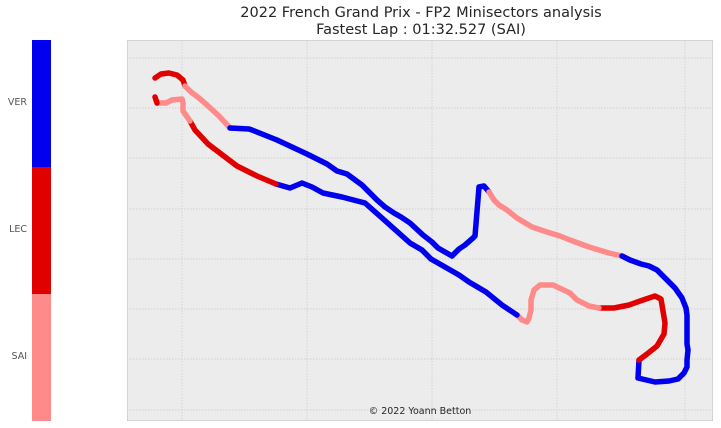 This screenshot has height=428, width=721. What do you see at coordinates (41, 103) in the screenshot?
I see `colorbar-segment-ver` at bounding box center [41, 103].